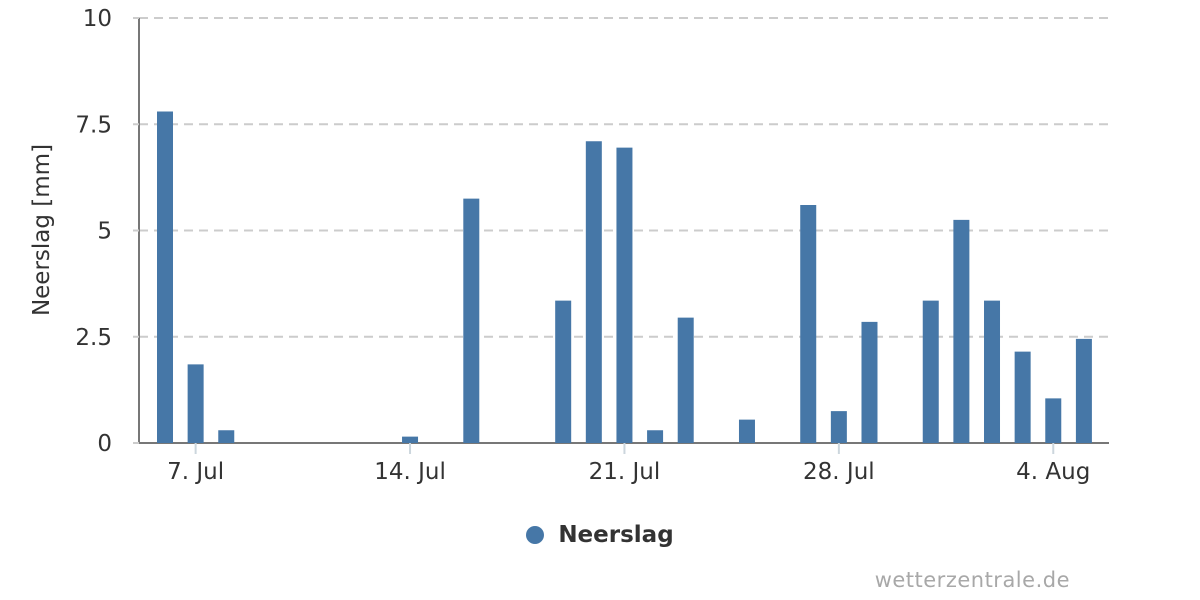 The image size is (1200, 600). Describe the element at coordinates (1083, 390) in the screenshot. I see `bar-5-aug` at that location.